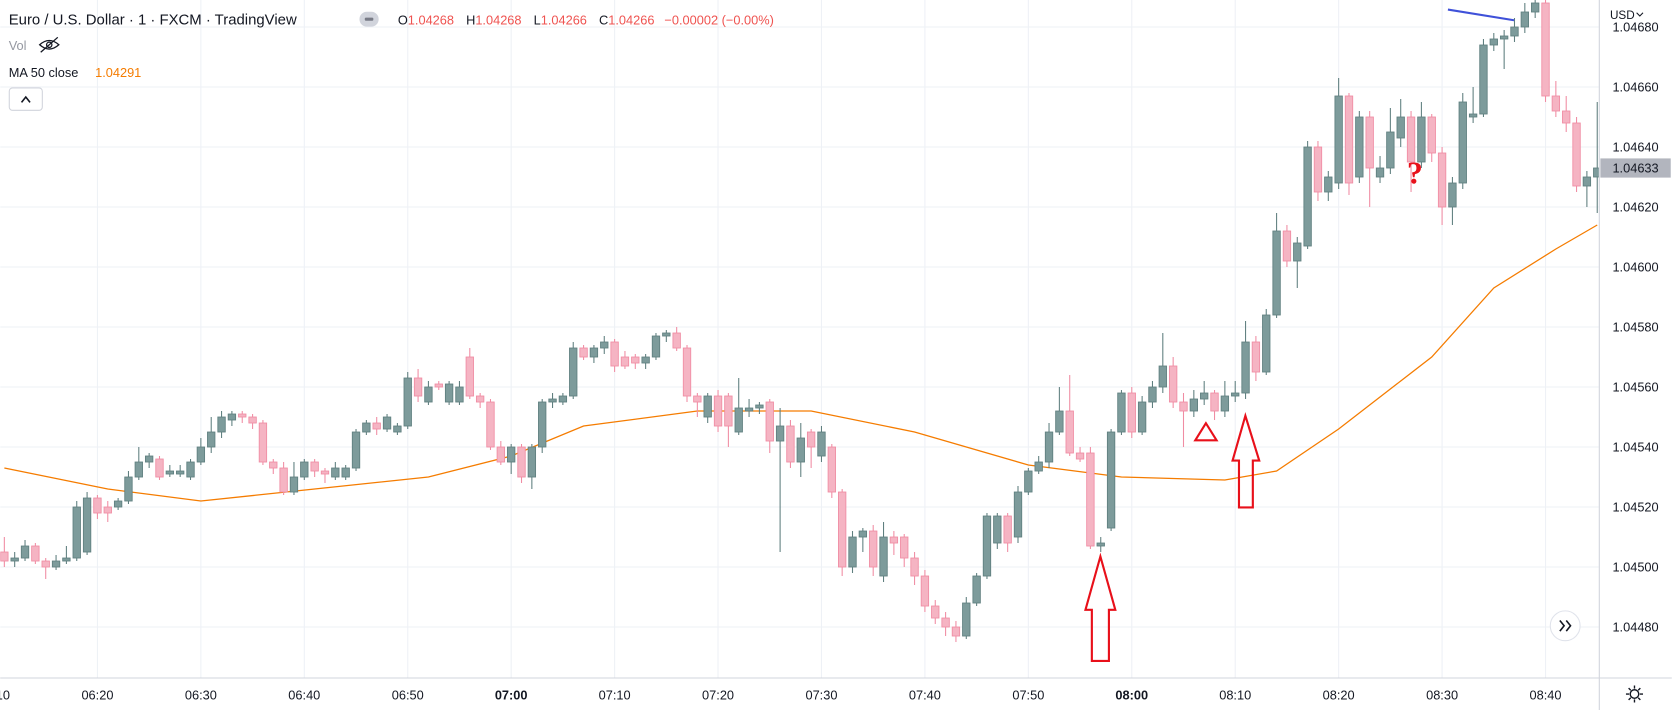 The width and height of the screenshot is (1672, 710). What do you see at coordinates (1442, 694) in the screenshot?
I see `x-tick-label: 08:30` at bounding box center [1442, 694].